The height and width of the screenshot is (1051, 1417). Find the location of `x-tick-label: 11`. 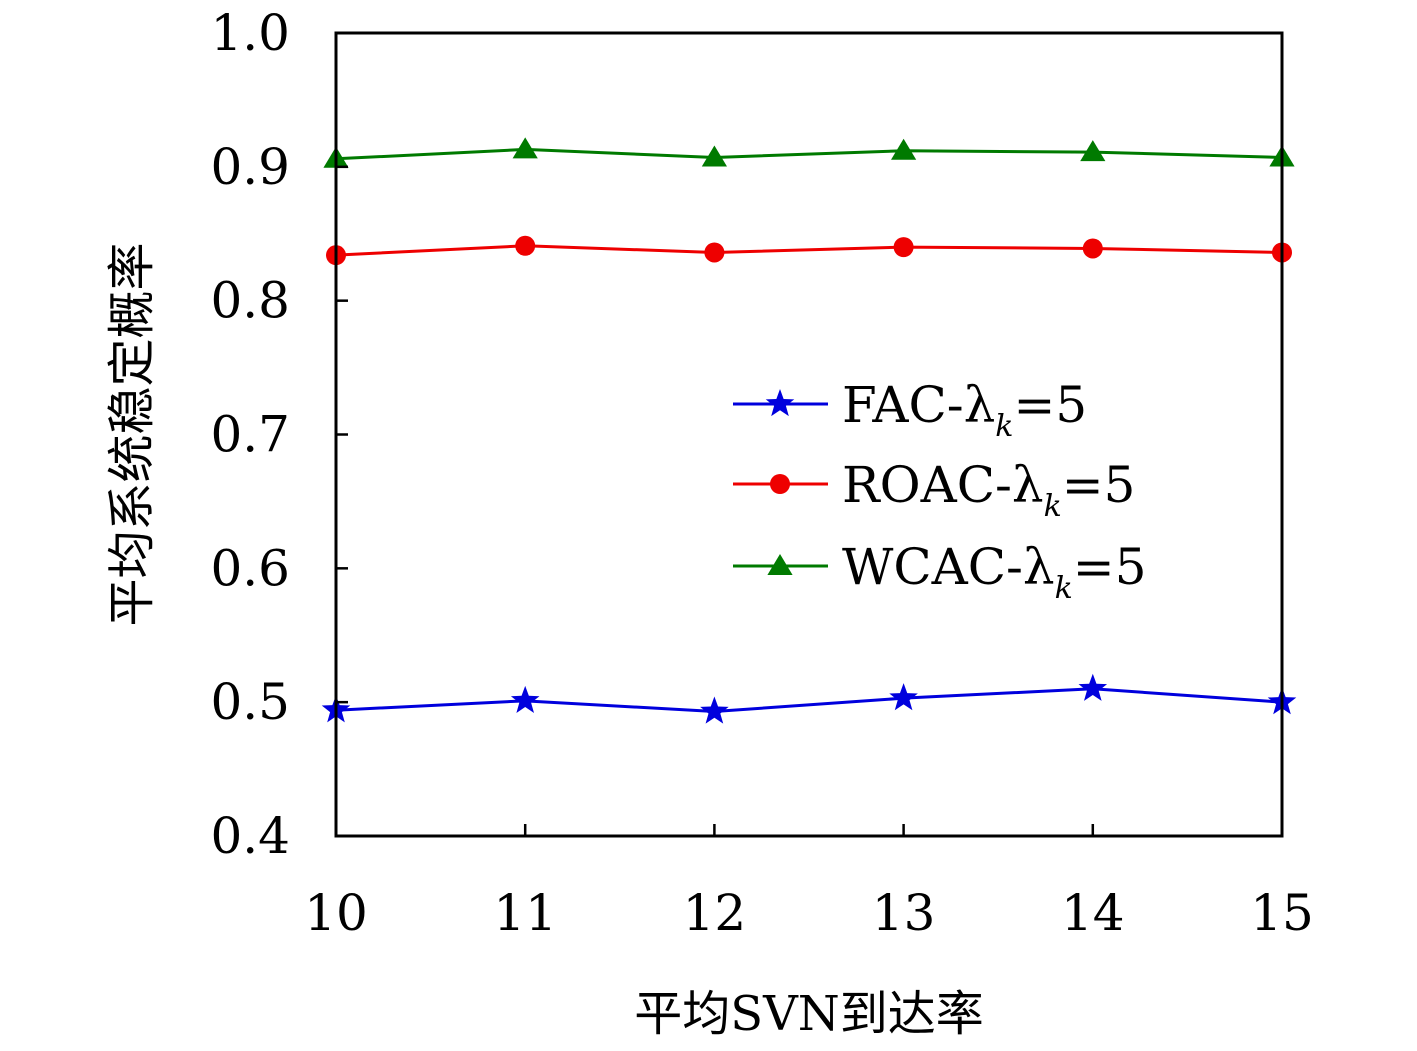

x-tick-label: 11 is located at coordinates (525, 913).